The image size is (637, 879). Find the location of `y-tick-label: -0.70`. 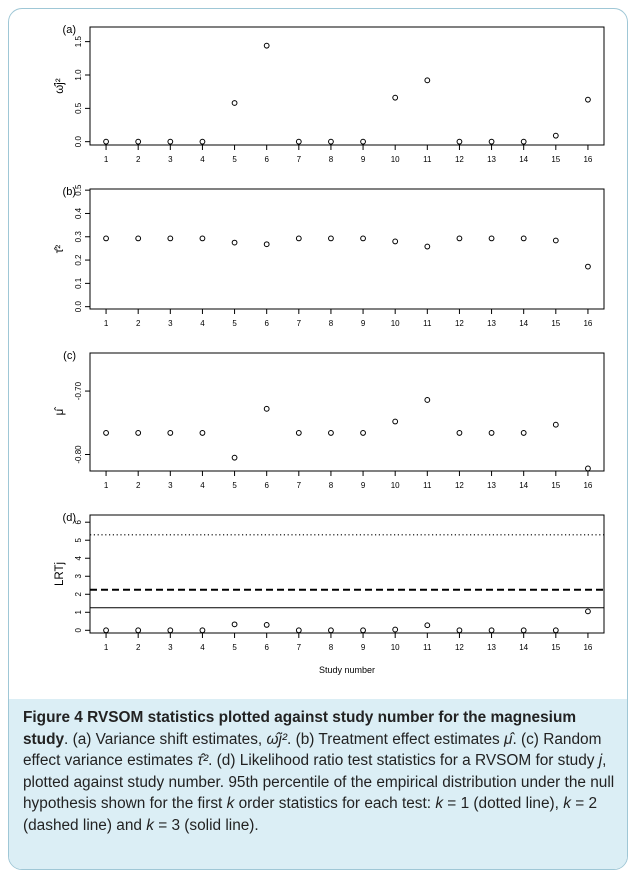

y-tick-label: -0.70 is located at coordinates (78, 390).